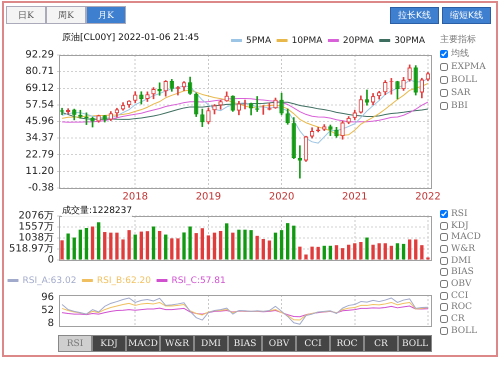 The height and width of the screenshot is (365, 500). I want to click on y-tick-label: 8, so click(51, 324).